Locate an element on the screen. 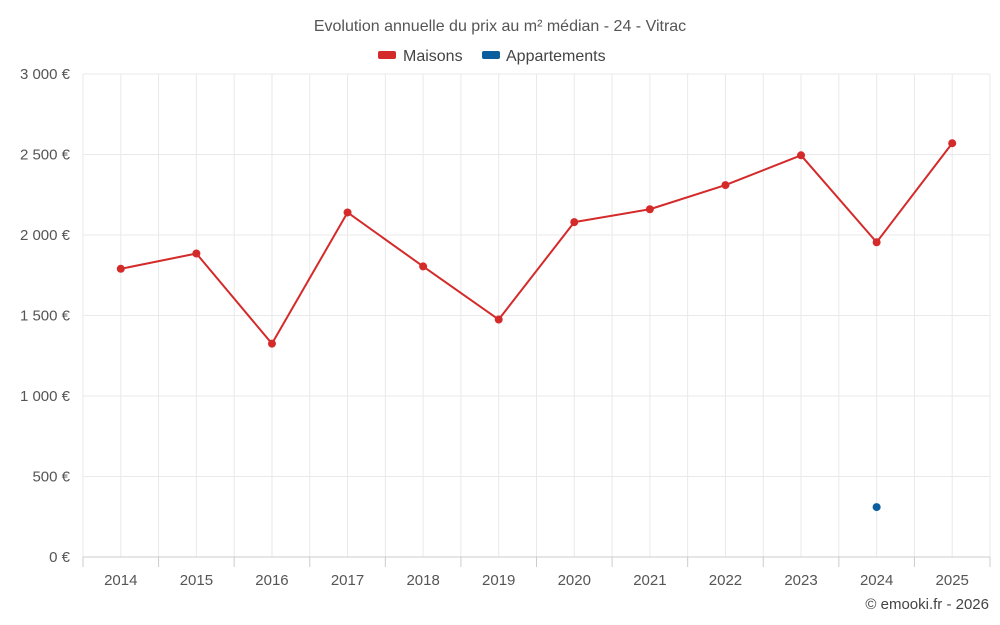 The height and width of the screenshot is (625, 1000). data-point-appartements-2024 is located at coordinates (876, 507).